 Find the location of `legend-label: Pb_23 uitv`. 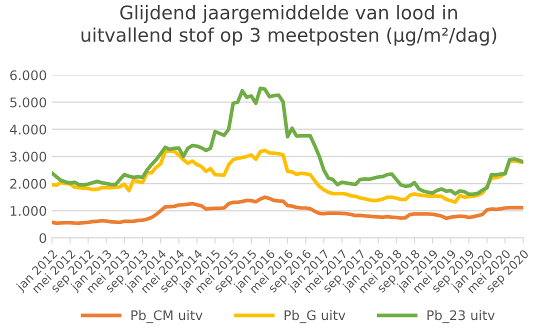

legend-label: Pb_23 uitv is located at coordinates (461, 317).